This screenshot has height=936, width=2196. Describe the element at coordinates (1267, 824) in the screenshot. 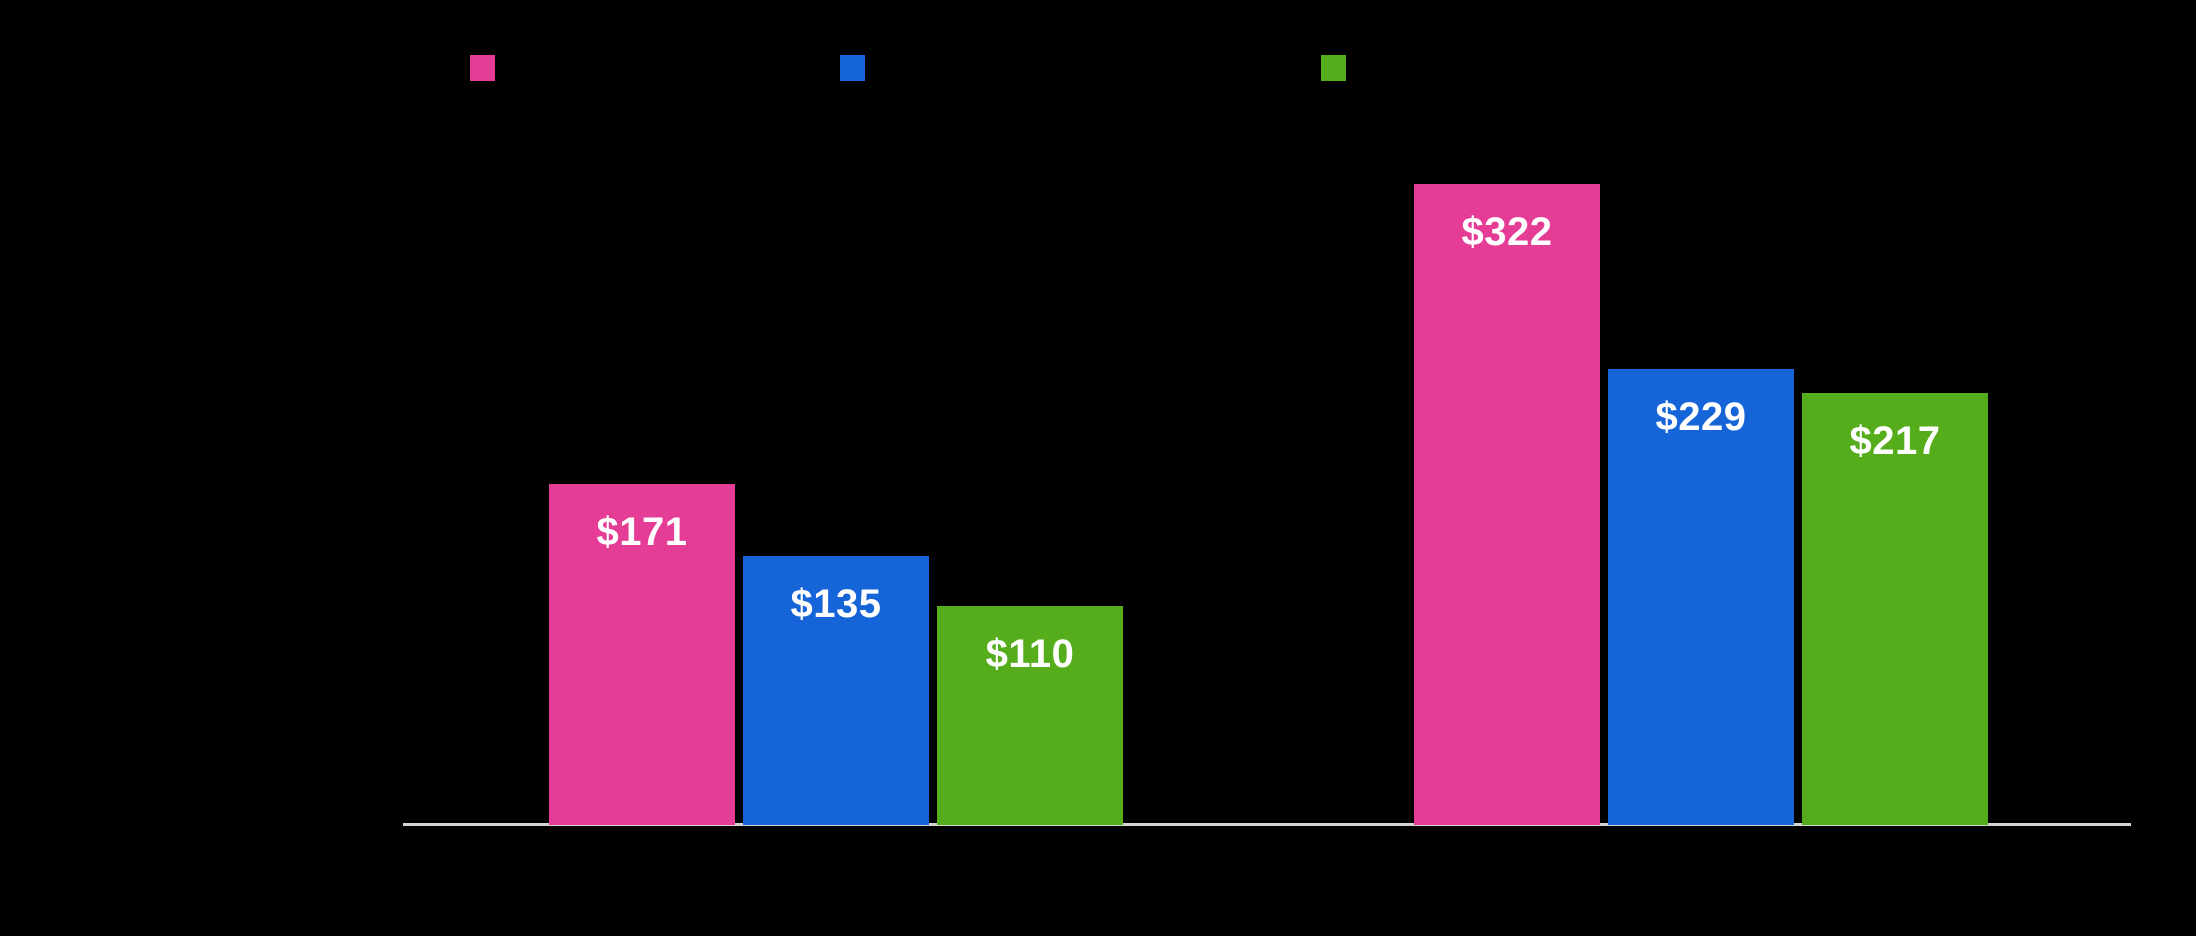

I see `x-axis-line` at that location.